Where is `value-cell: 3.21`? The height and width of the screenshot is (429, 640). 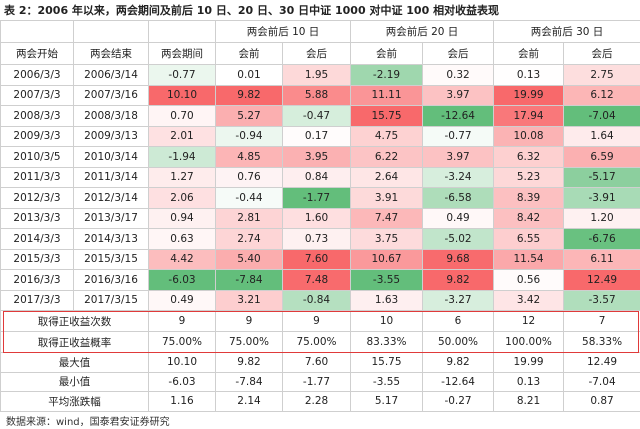
value-cell: 3.21 is located at coordinates (249, 300).